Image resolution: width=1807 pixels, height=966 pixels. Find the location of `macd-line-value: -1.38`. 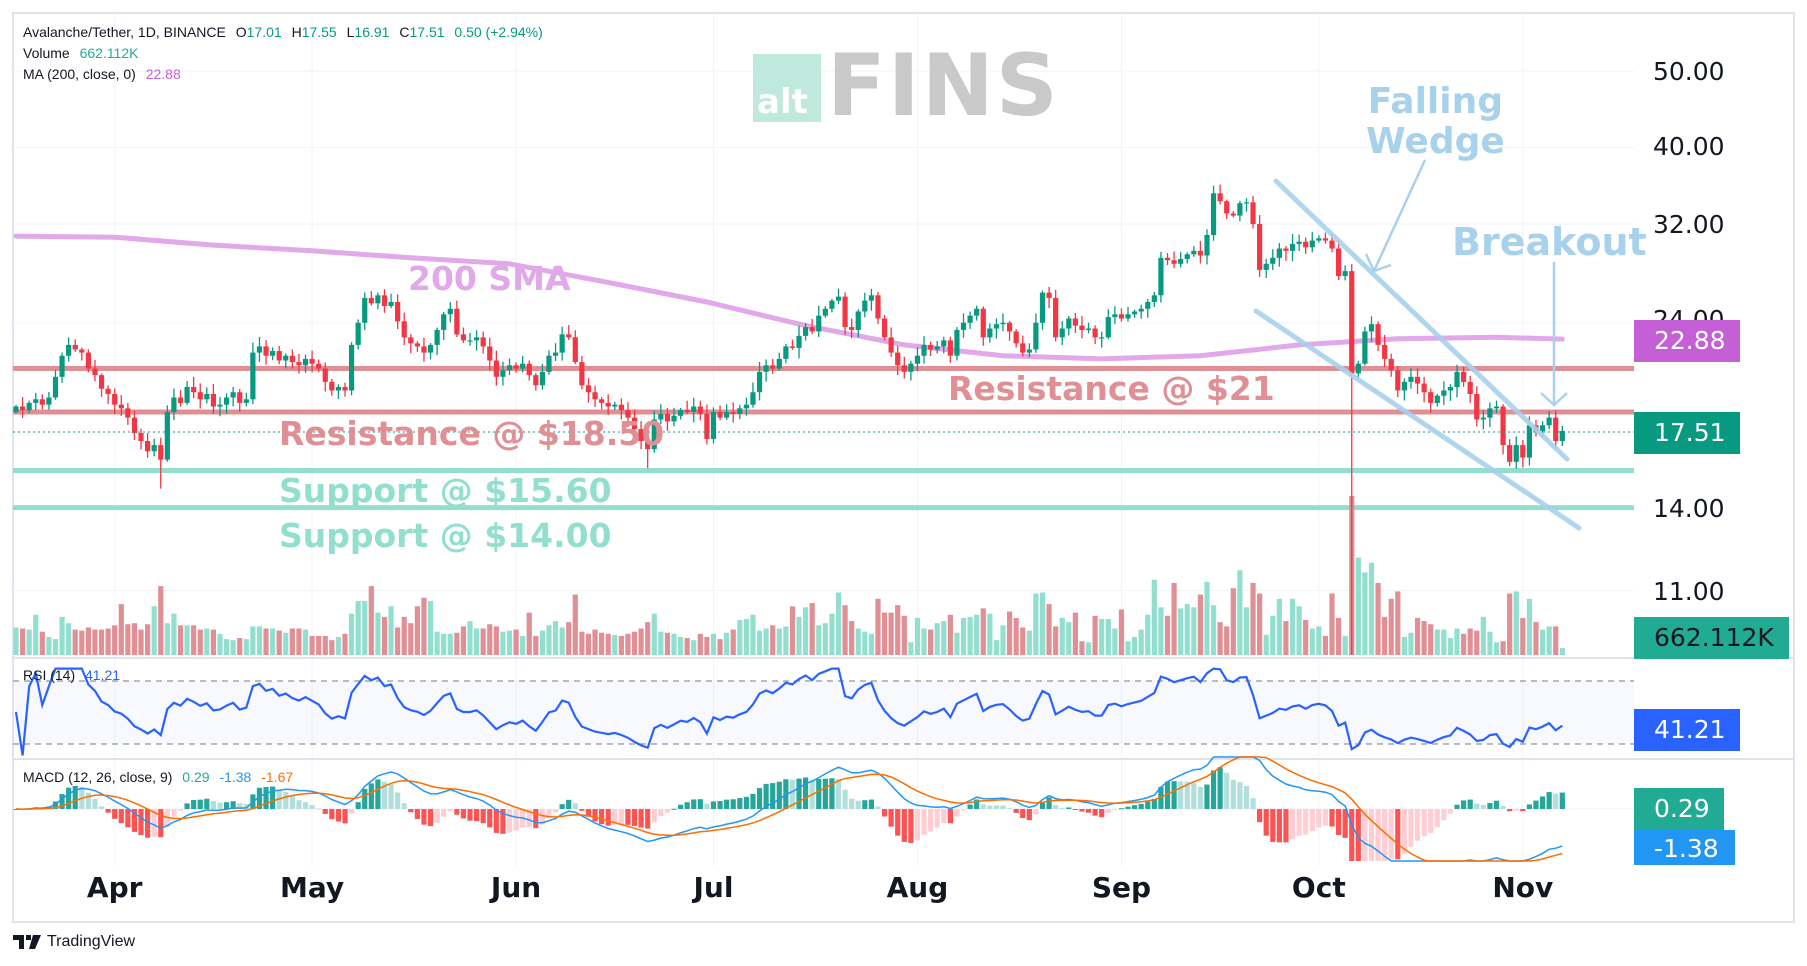

macd-line-value: -1.38 is located at coordinates (235, 777).